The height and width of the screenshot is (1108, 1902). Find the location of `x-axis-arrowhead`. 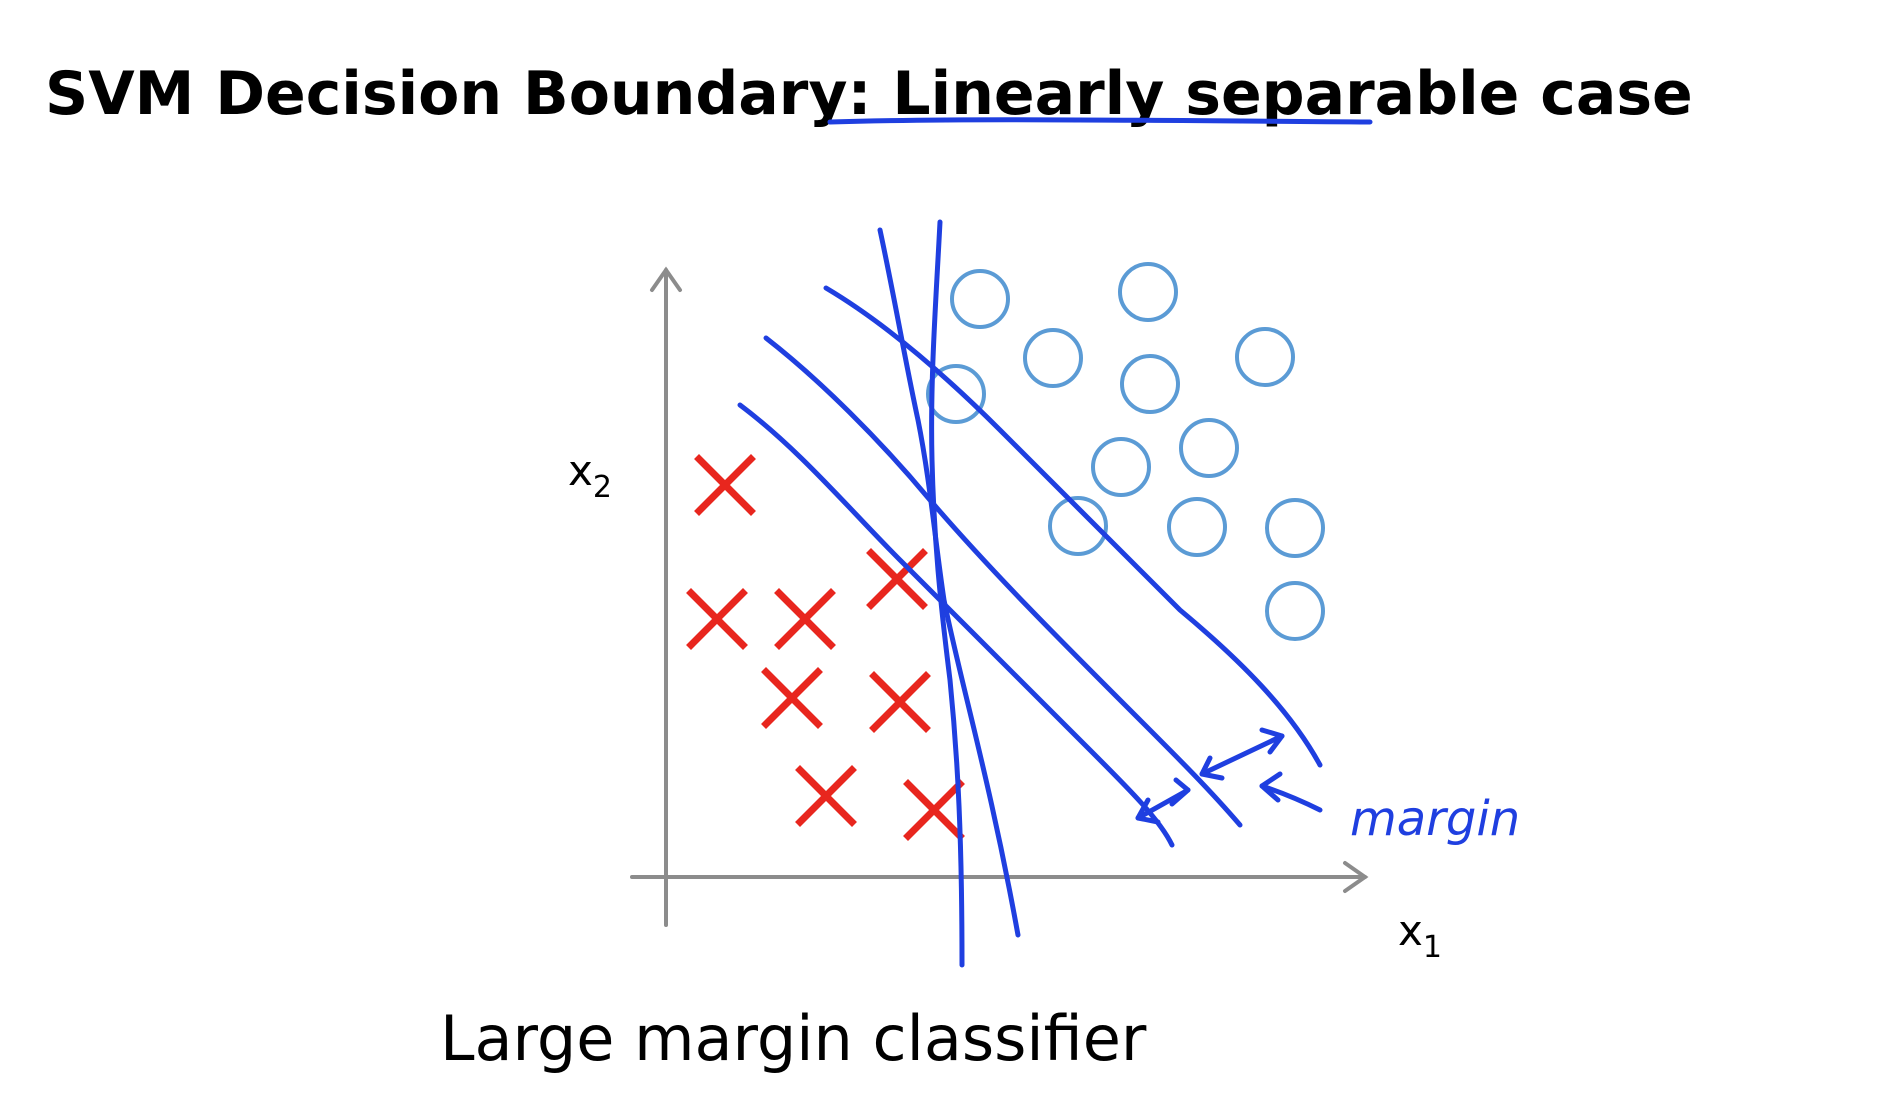

x-axis-arrowhead is located at coordinates (1356, 877).